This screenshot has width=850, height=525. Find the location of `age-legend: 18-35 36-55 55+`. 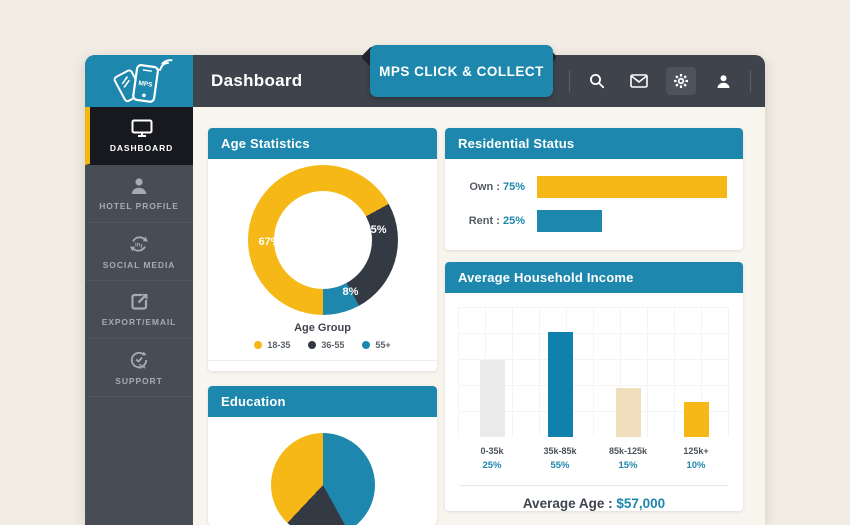

age-legend: 18-35 36-55 55+ is located at coordinates (322, 345).